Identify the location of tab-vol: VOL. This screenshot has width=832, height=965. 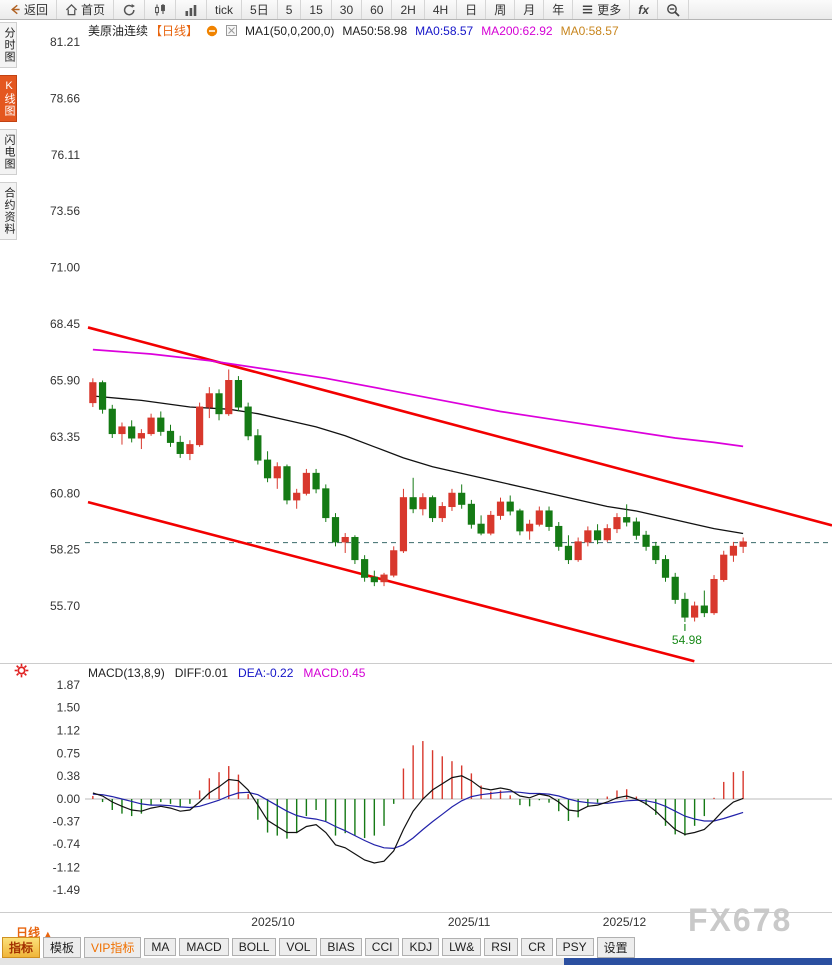
(298, 947).